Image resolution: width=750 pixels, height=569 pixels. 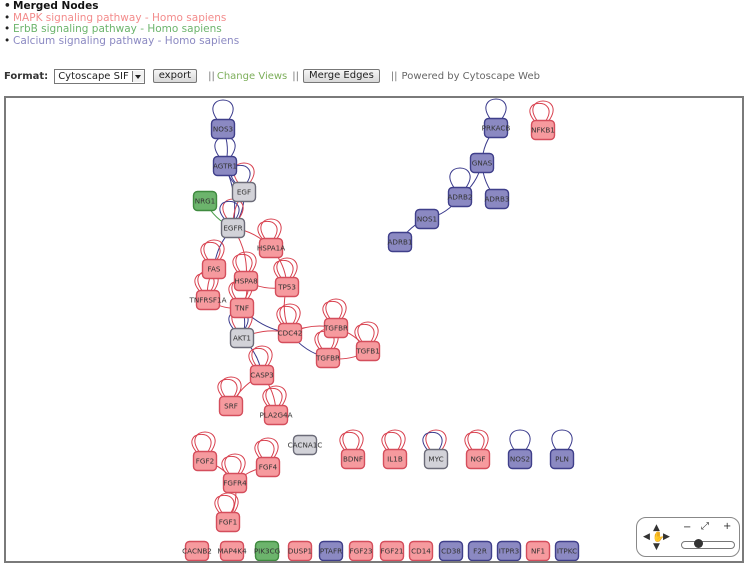 What do you see at coordinates (244, 192) in the screenshot?
I see `node-egf: EGF` at bounding box center [244, 192].